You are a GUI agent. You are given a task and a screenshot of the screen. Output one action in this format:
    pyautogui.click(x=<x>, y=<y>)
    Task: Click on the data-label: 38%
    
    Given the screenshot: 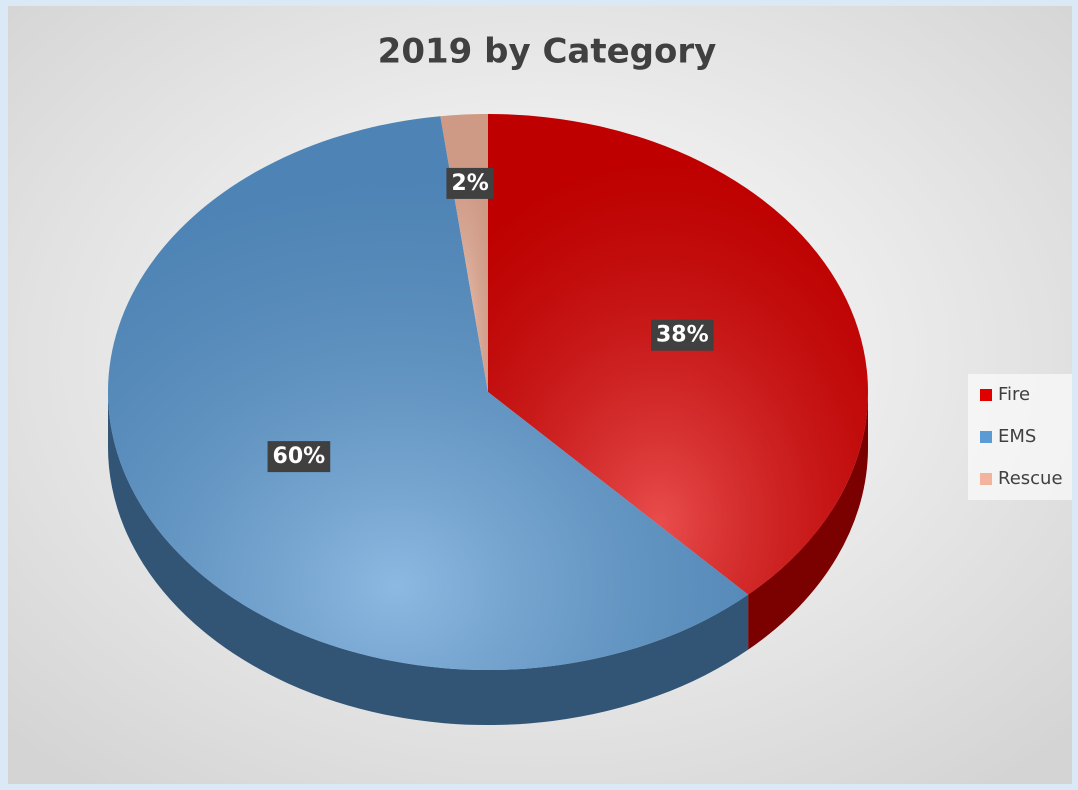 What is the action you would take?
    pyautogui.click(x=682, y=335)
    